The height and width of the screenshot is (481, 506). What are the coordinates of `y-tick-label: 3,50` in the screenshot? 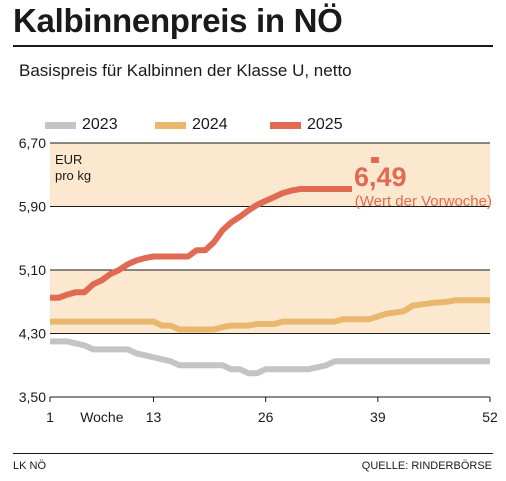 It's located at (32, 397).